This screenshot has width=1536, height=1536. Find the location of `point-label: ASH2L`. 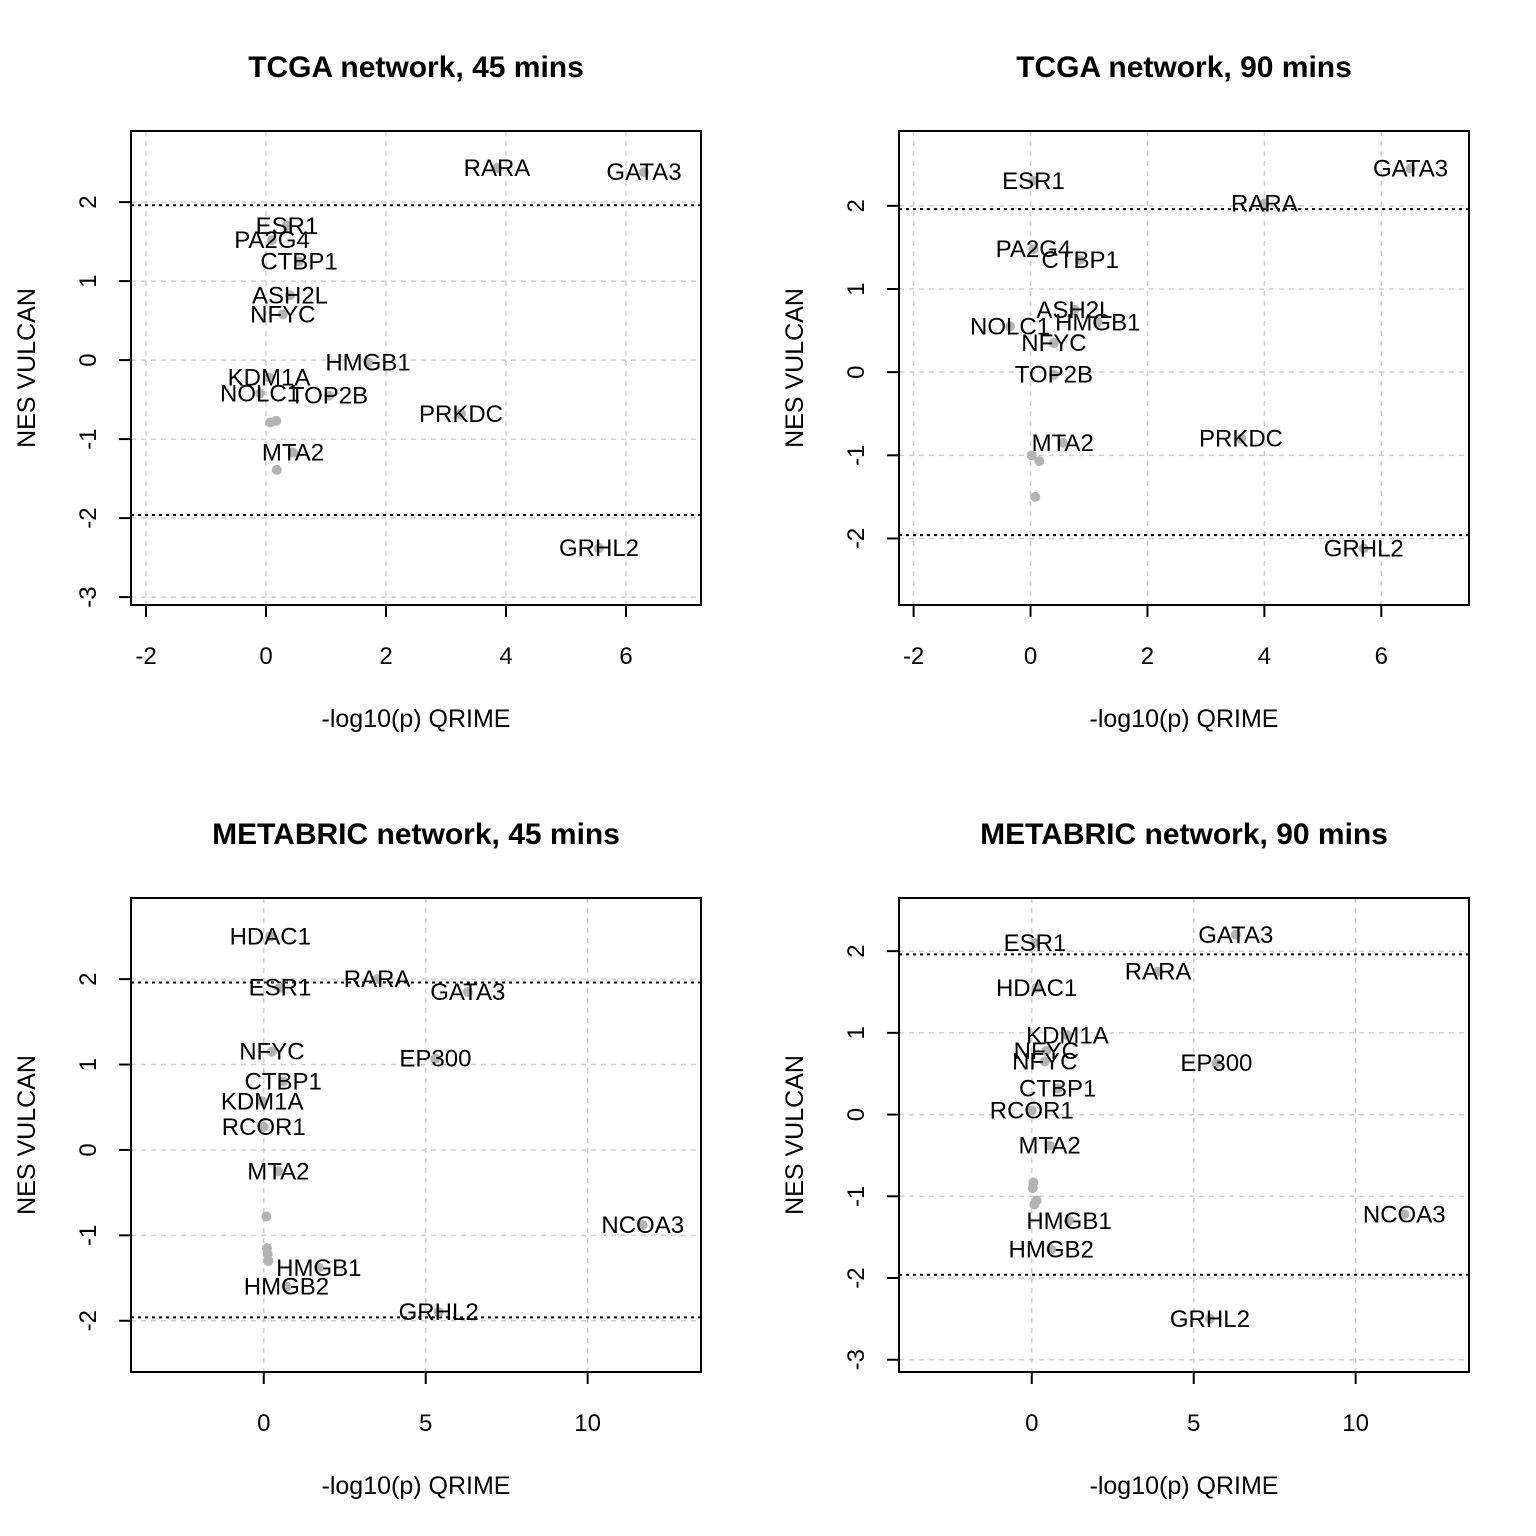

point-label: ASH2L is located at coordinates (1074, 310).